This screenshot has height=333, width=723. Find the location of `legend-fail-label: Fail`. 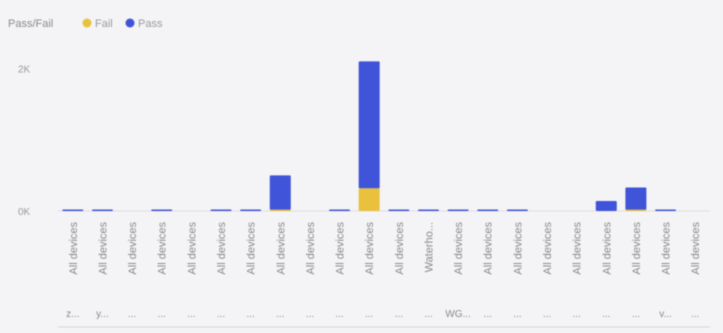

legend-fail-label: Fail is located at coordinates (104, 24).